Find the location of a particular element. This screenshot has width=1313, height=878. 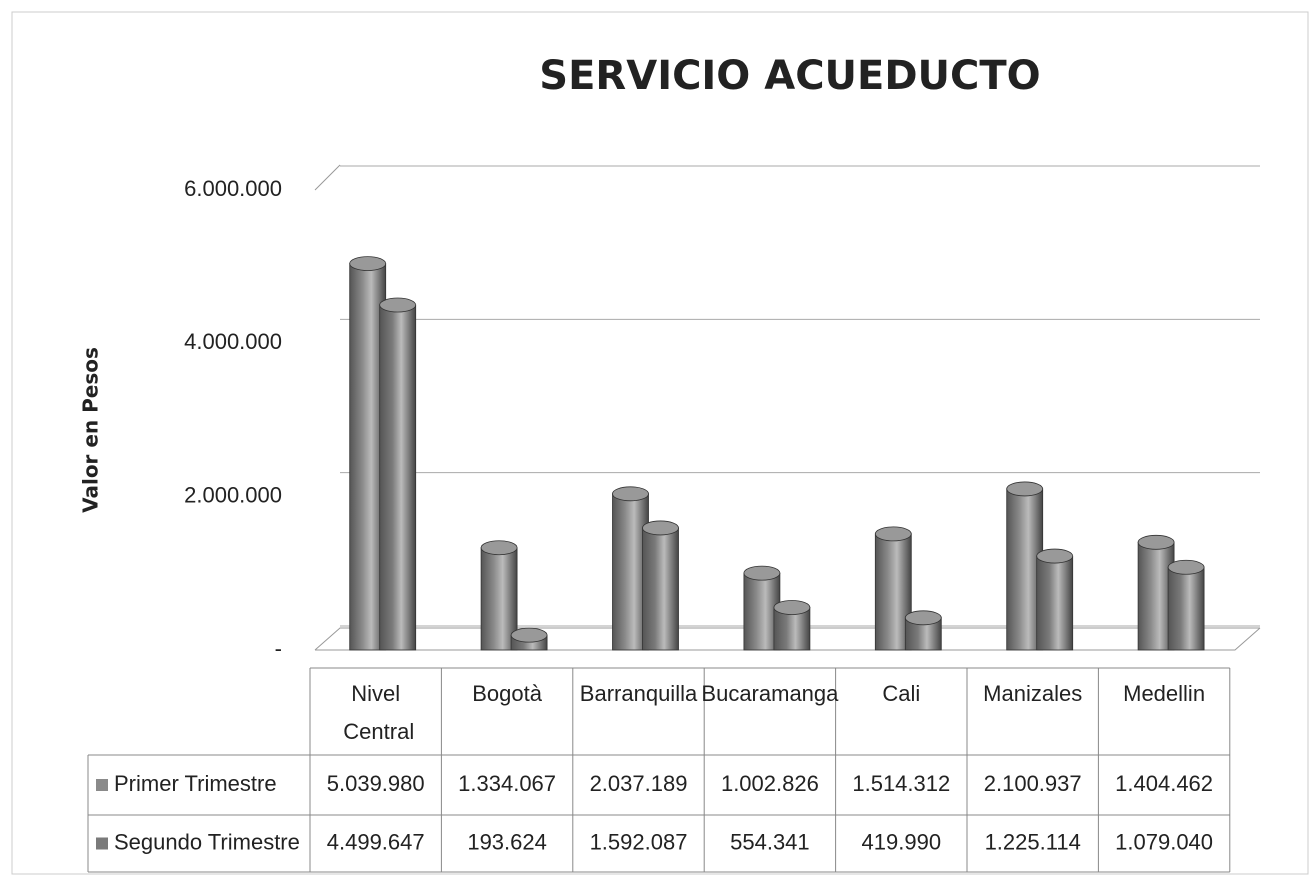

y-tick-label: - is located at coordinates (278, 648).